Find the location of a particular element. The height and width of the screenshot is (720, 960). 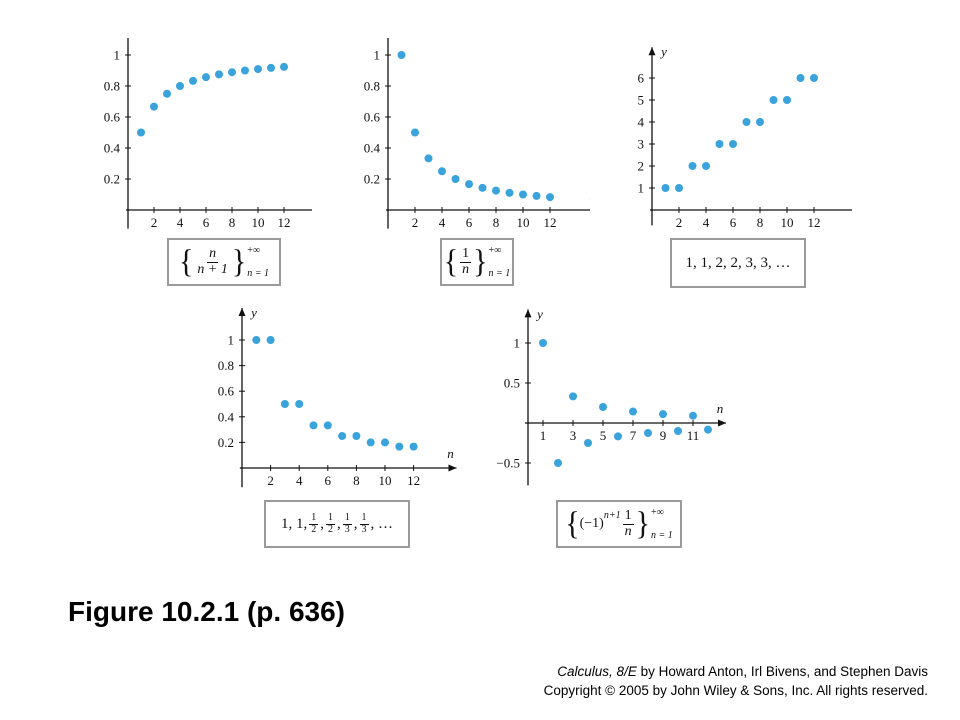

data-point: n=12, y=0.167 is located at coordinates (413, 446).